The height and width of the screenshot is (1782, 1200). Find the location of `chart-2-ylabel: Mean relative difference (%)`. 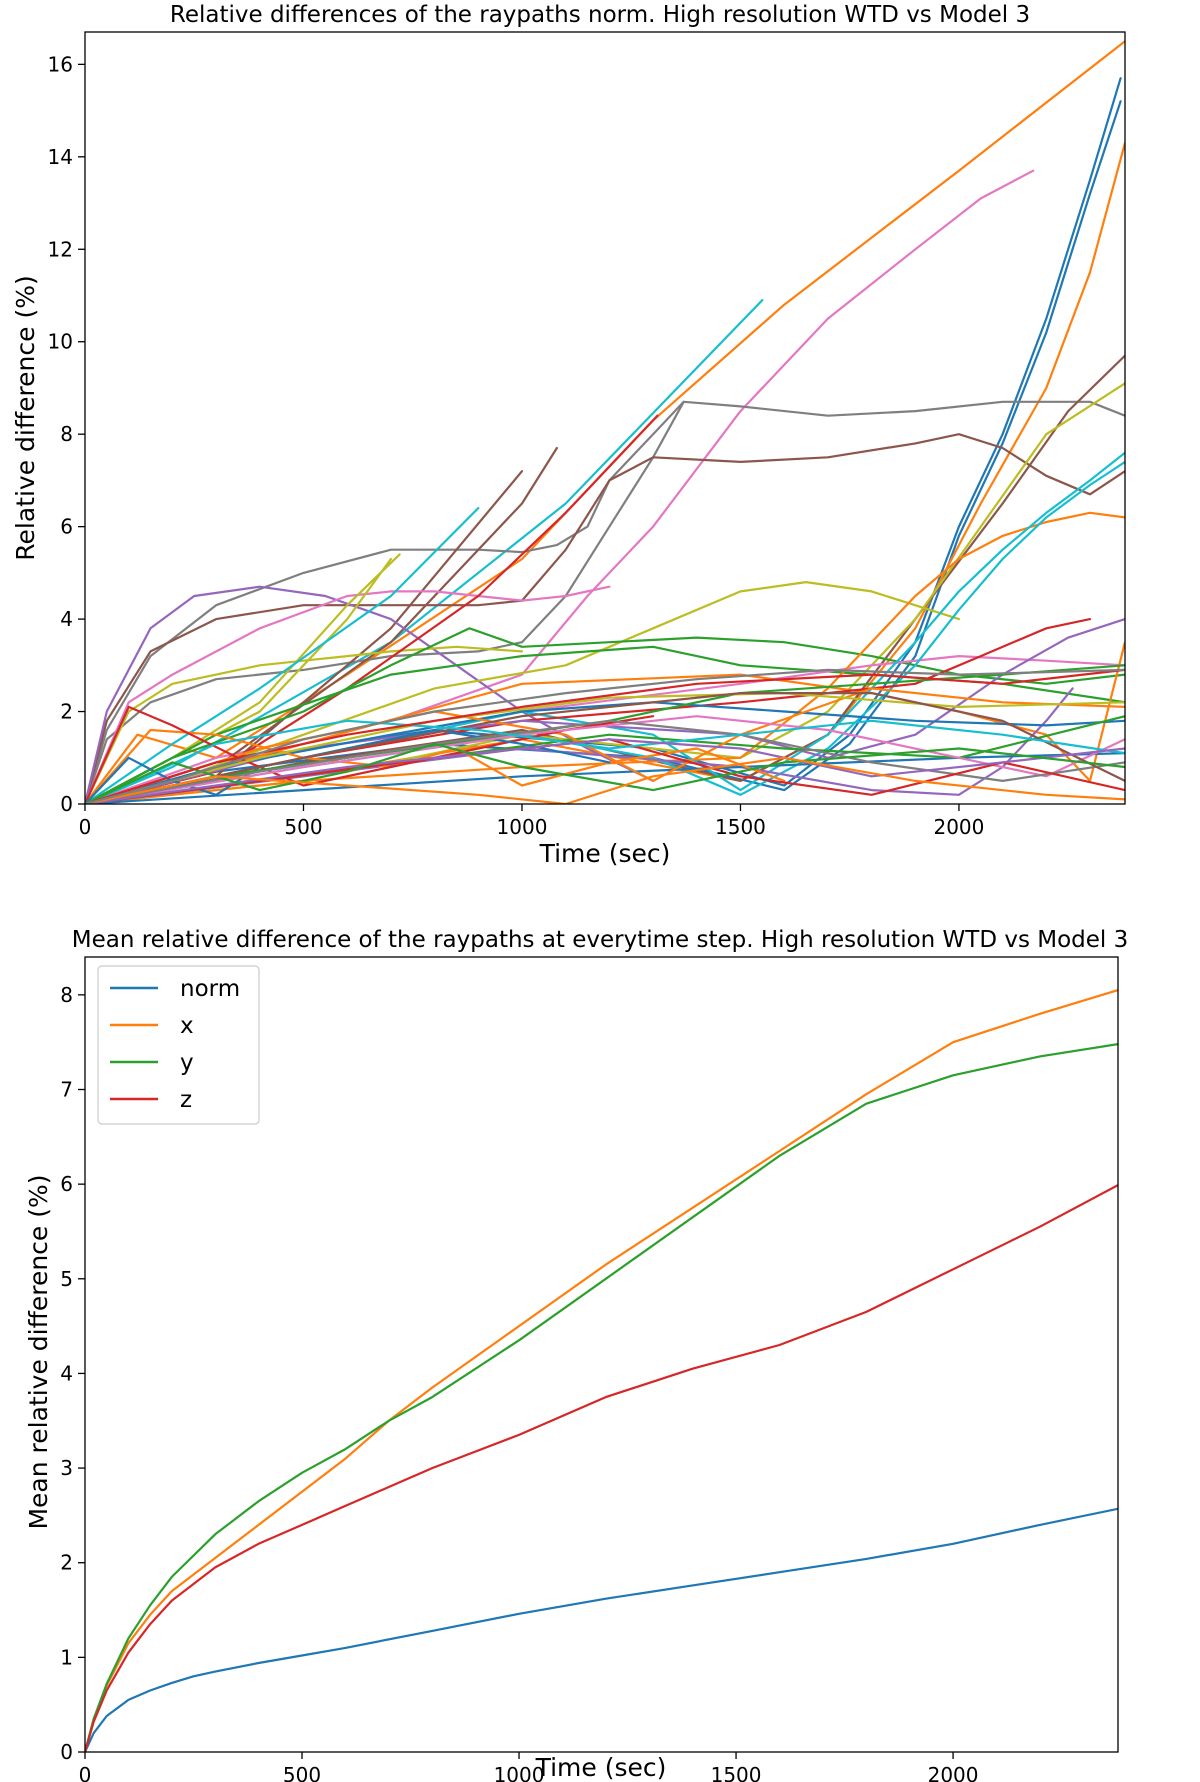

chart-2-ylabel: Mean relative difference (%) is located at coordinates (38, 1351).